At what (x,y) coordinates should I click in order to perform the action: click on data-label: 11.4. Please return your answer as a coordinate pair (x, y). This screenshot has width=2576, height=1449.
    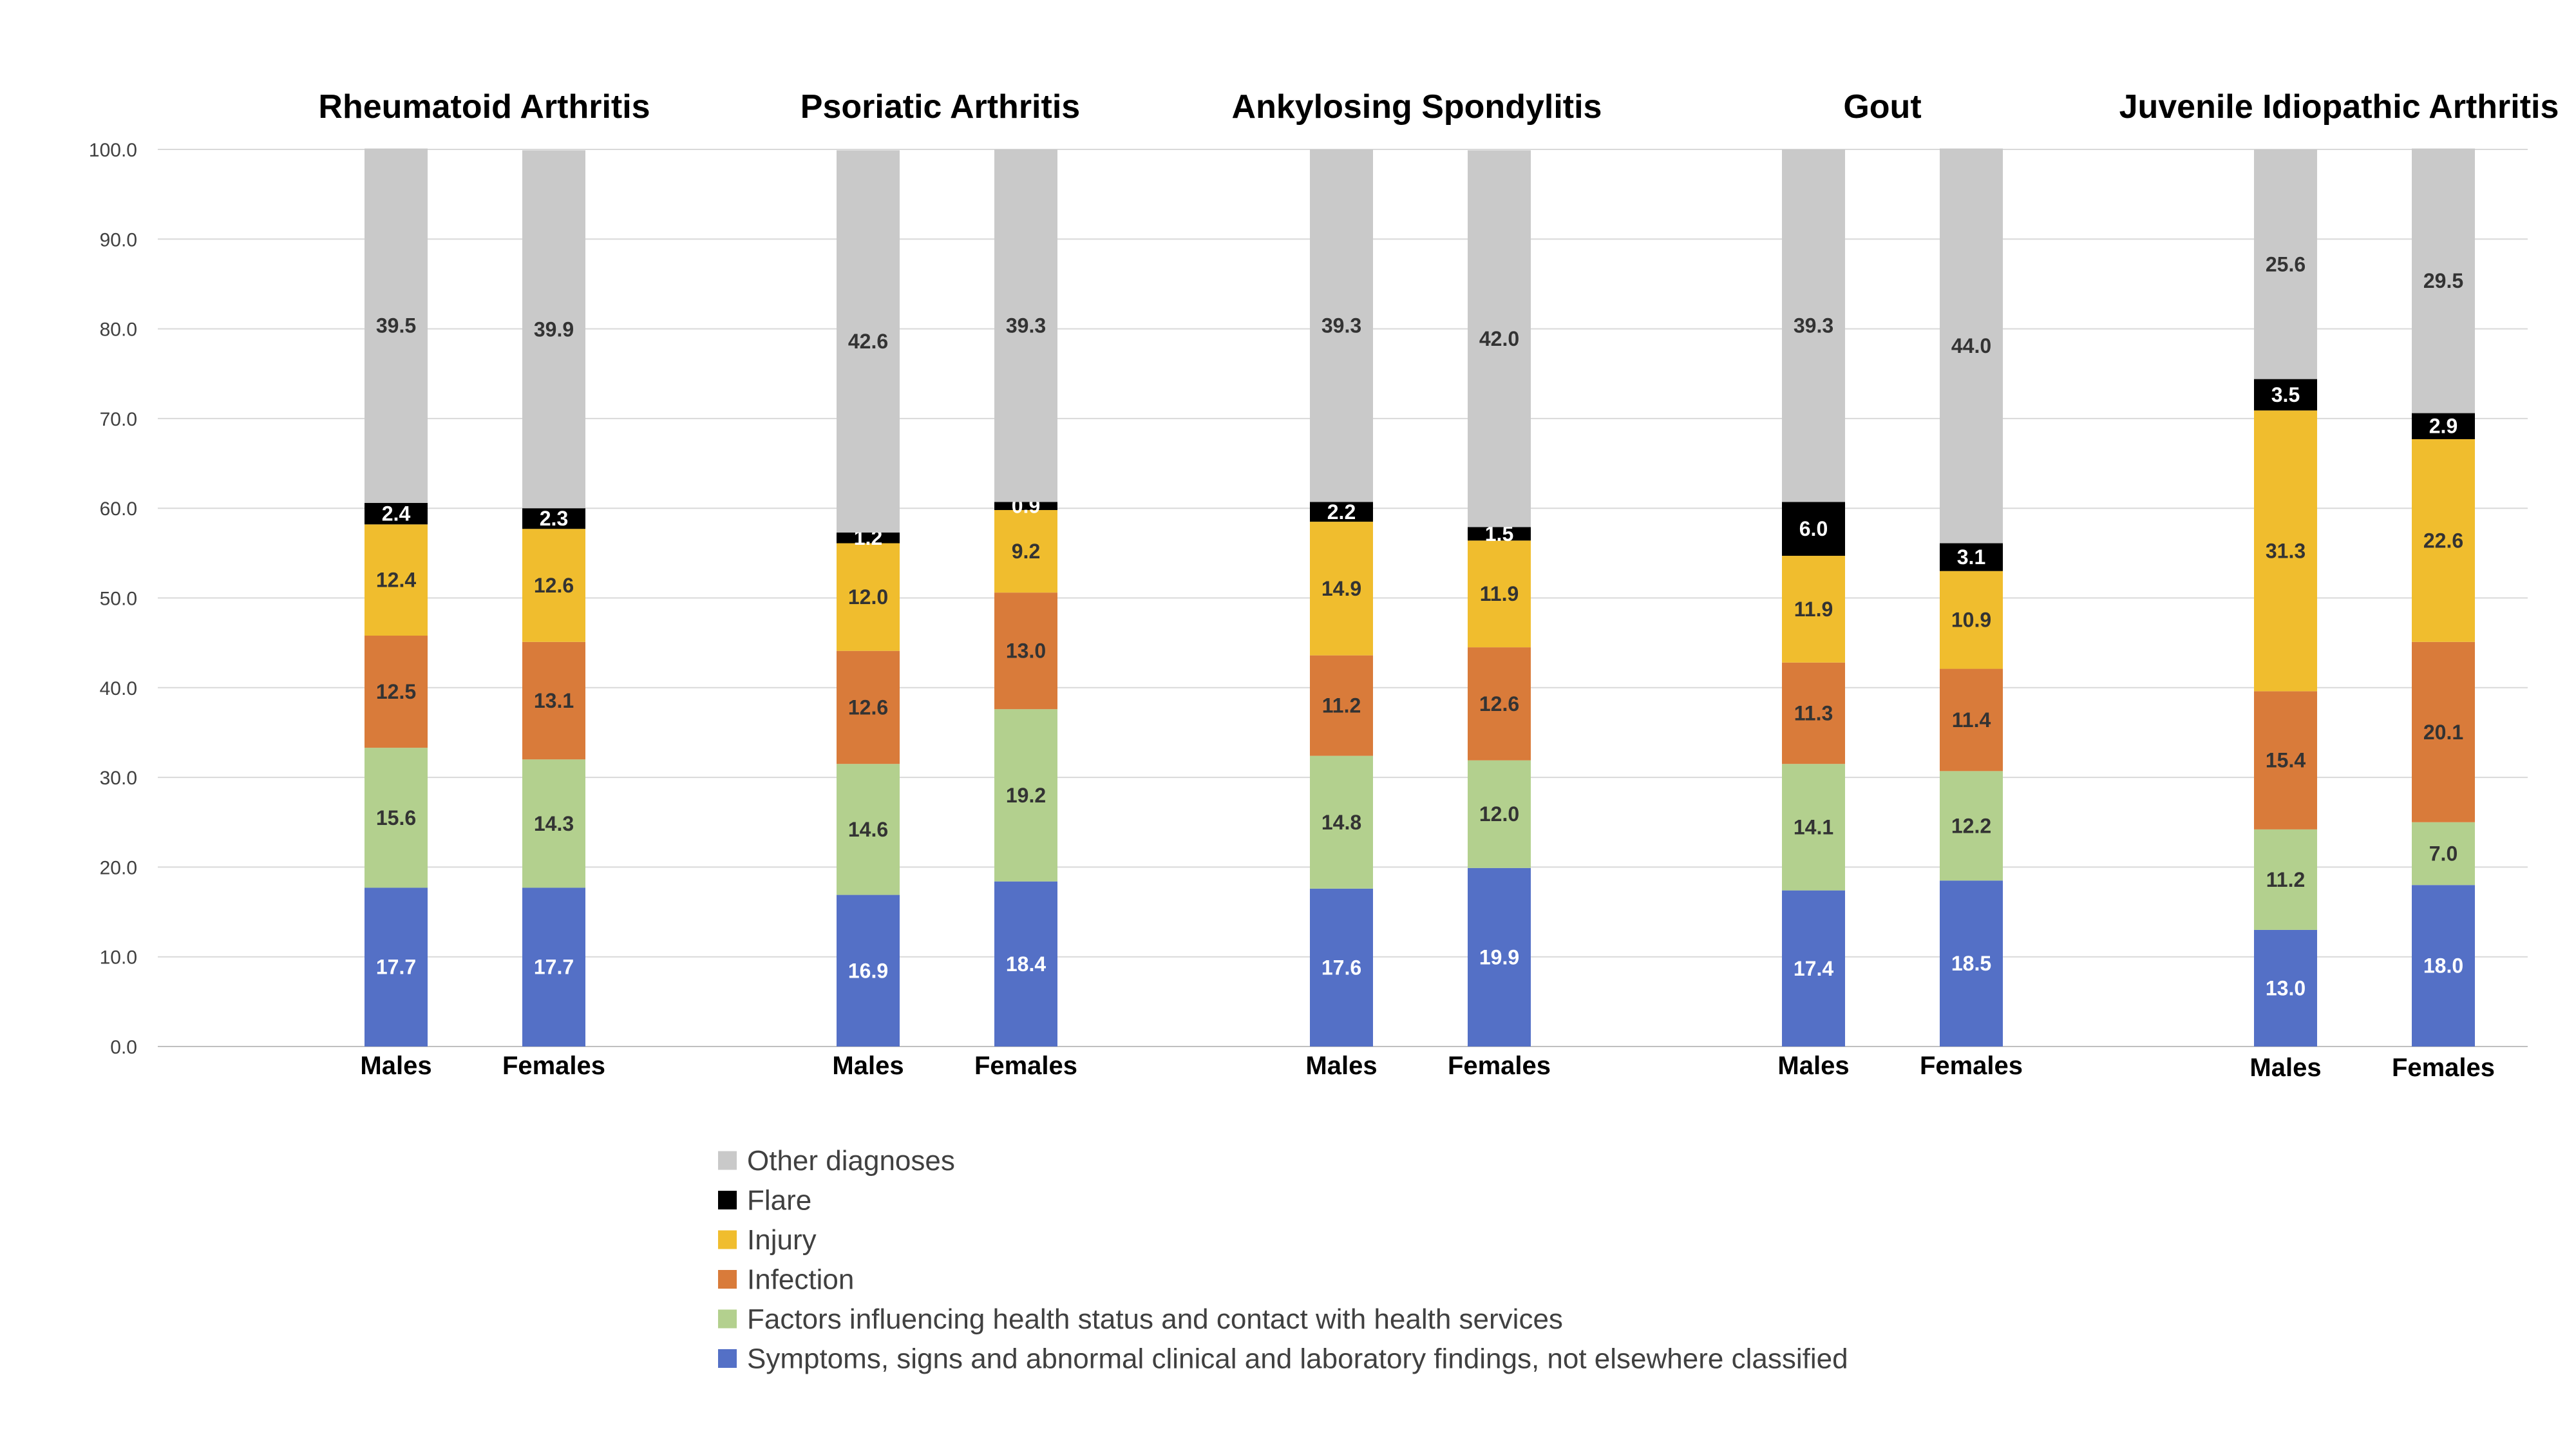
    Looking at the image, I should click on (1971, 720).